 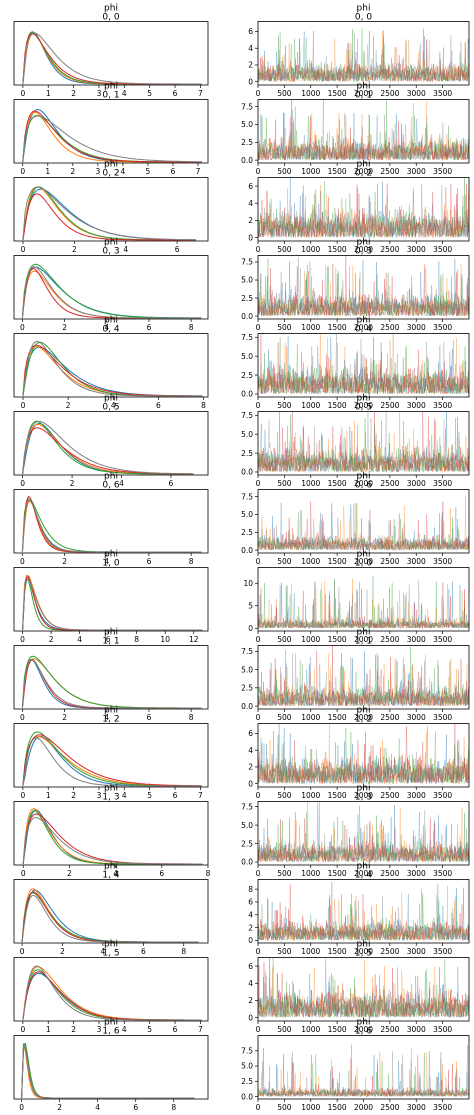 What do you see at coordinates (250, 31) in the screenshot?
I see `trace-ytick-label: 6` at bounding box center [250, 31].